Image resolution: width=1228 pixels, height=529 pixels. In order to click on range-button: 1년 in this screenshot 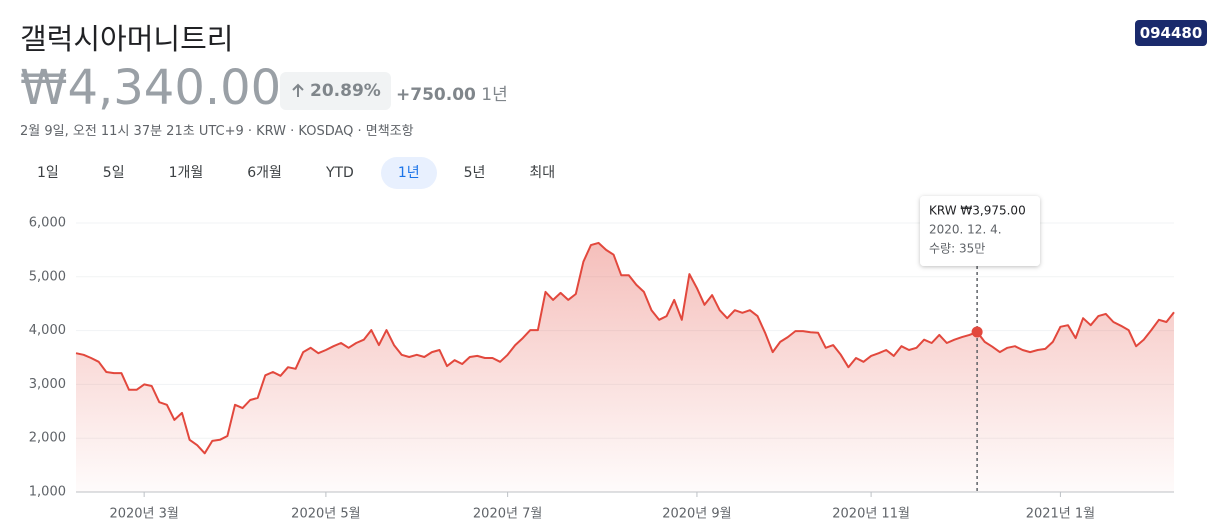, I will do `click(408, 173)`.